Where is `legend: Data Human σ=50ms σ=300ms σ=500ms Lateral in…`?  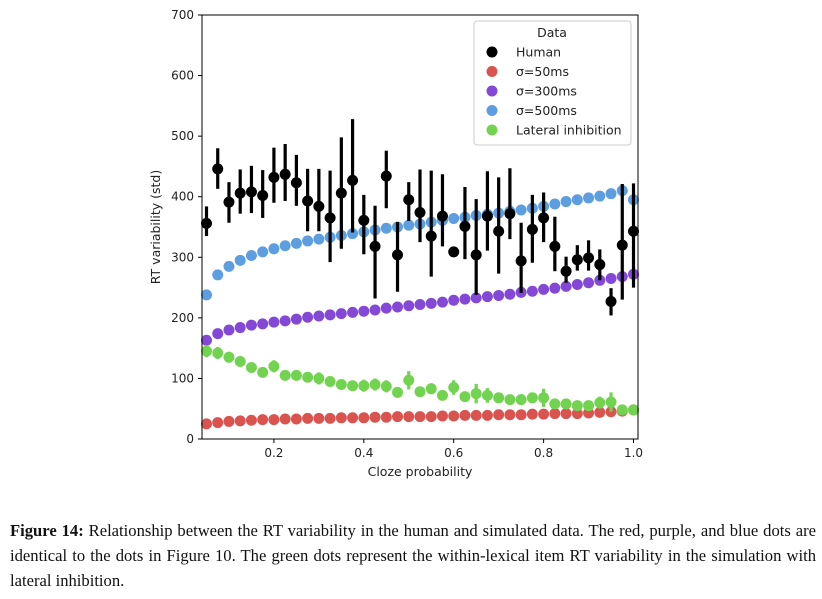 legend: Data Human σ=50ms σ=300ms σ=500ms Lateral in… is located at coordinates (552, 83).